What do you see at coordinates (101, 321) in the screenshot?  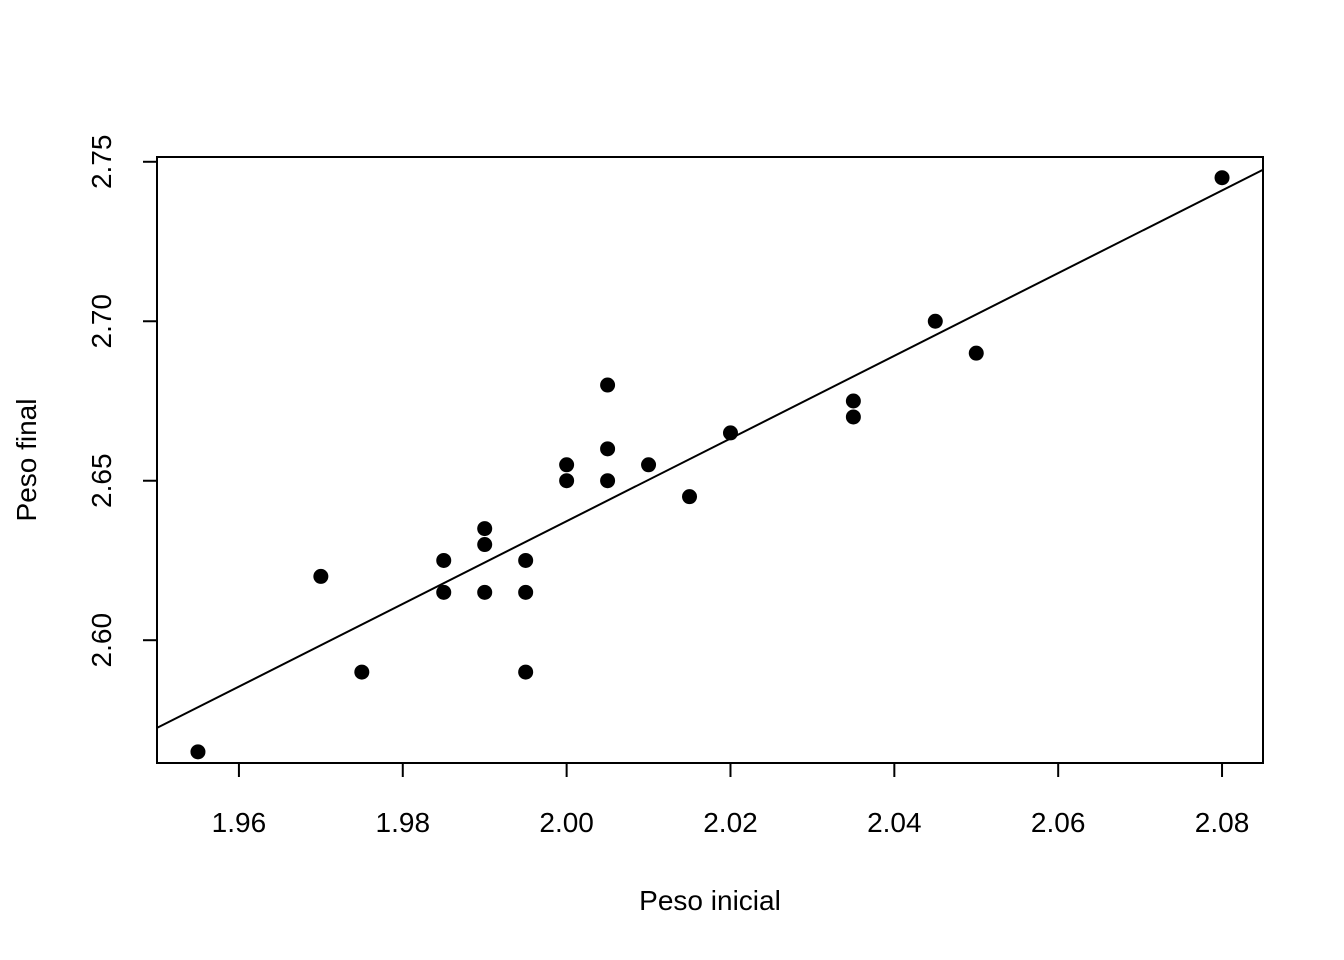 I see `y-tick-label: 2.70` at bounding box center [101, 321].